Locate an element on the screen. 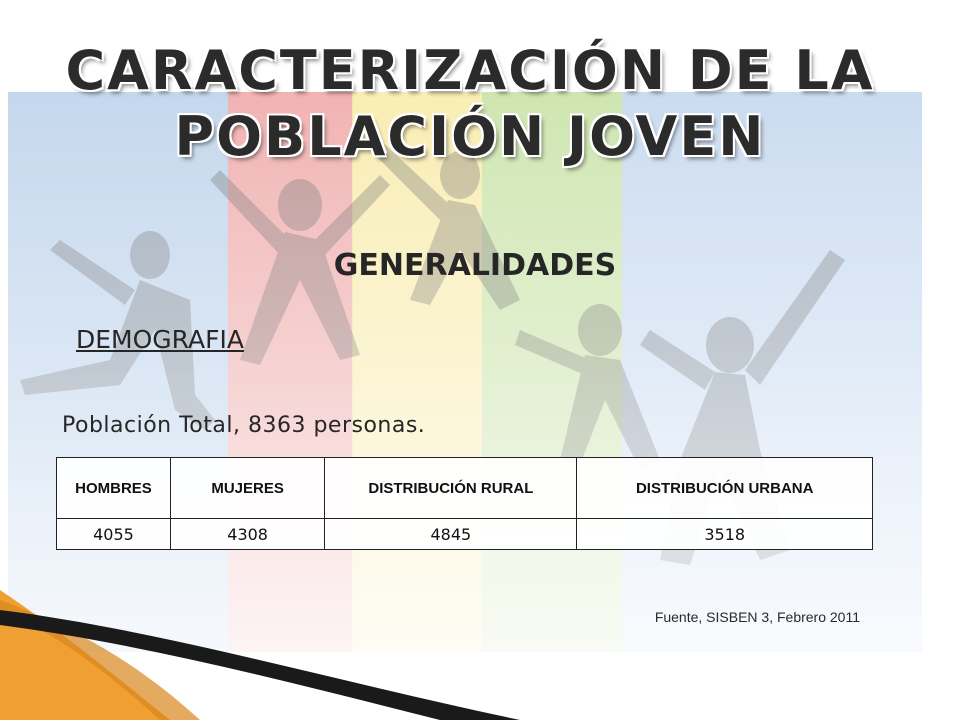 This screenshot has height=720, width=960. subtitle: GENERALIDADES is located at coordinates (475, 265).